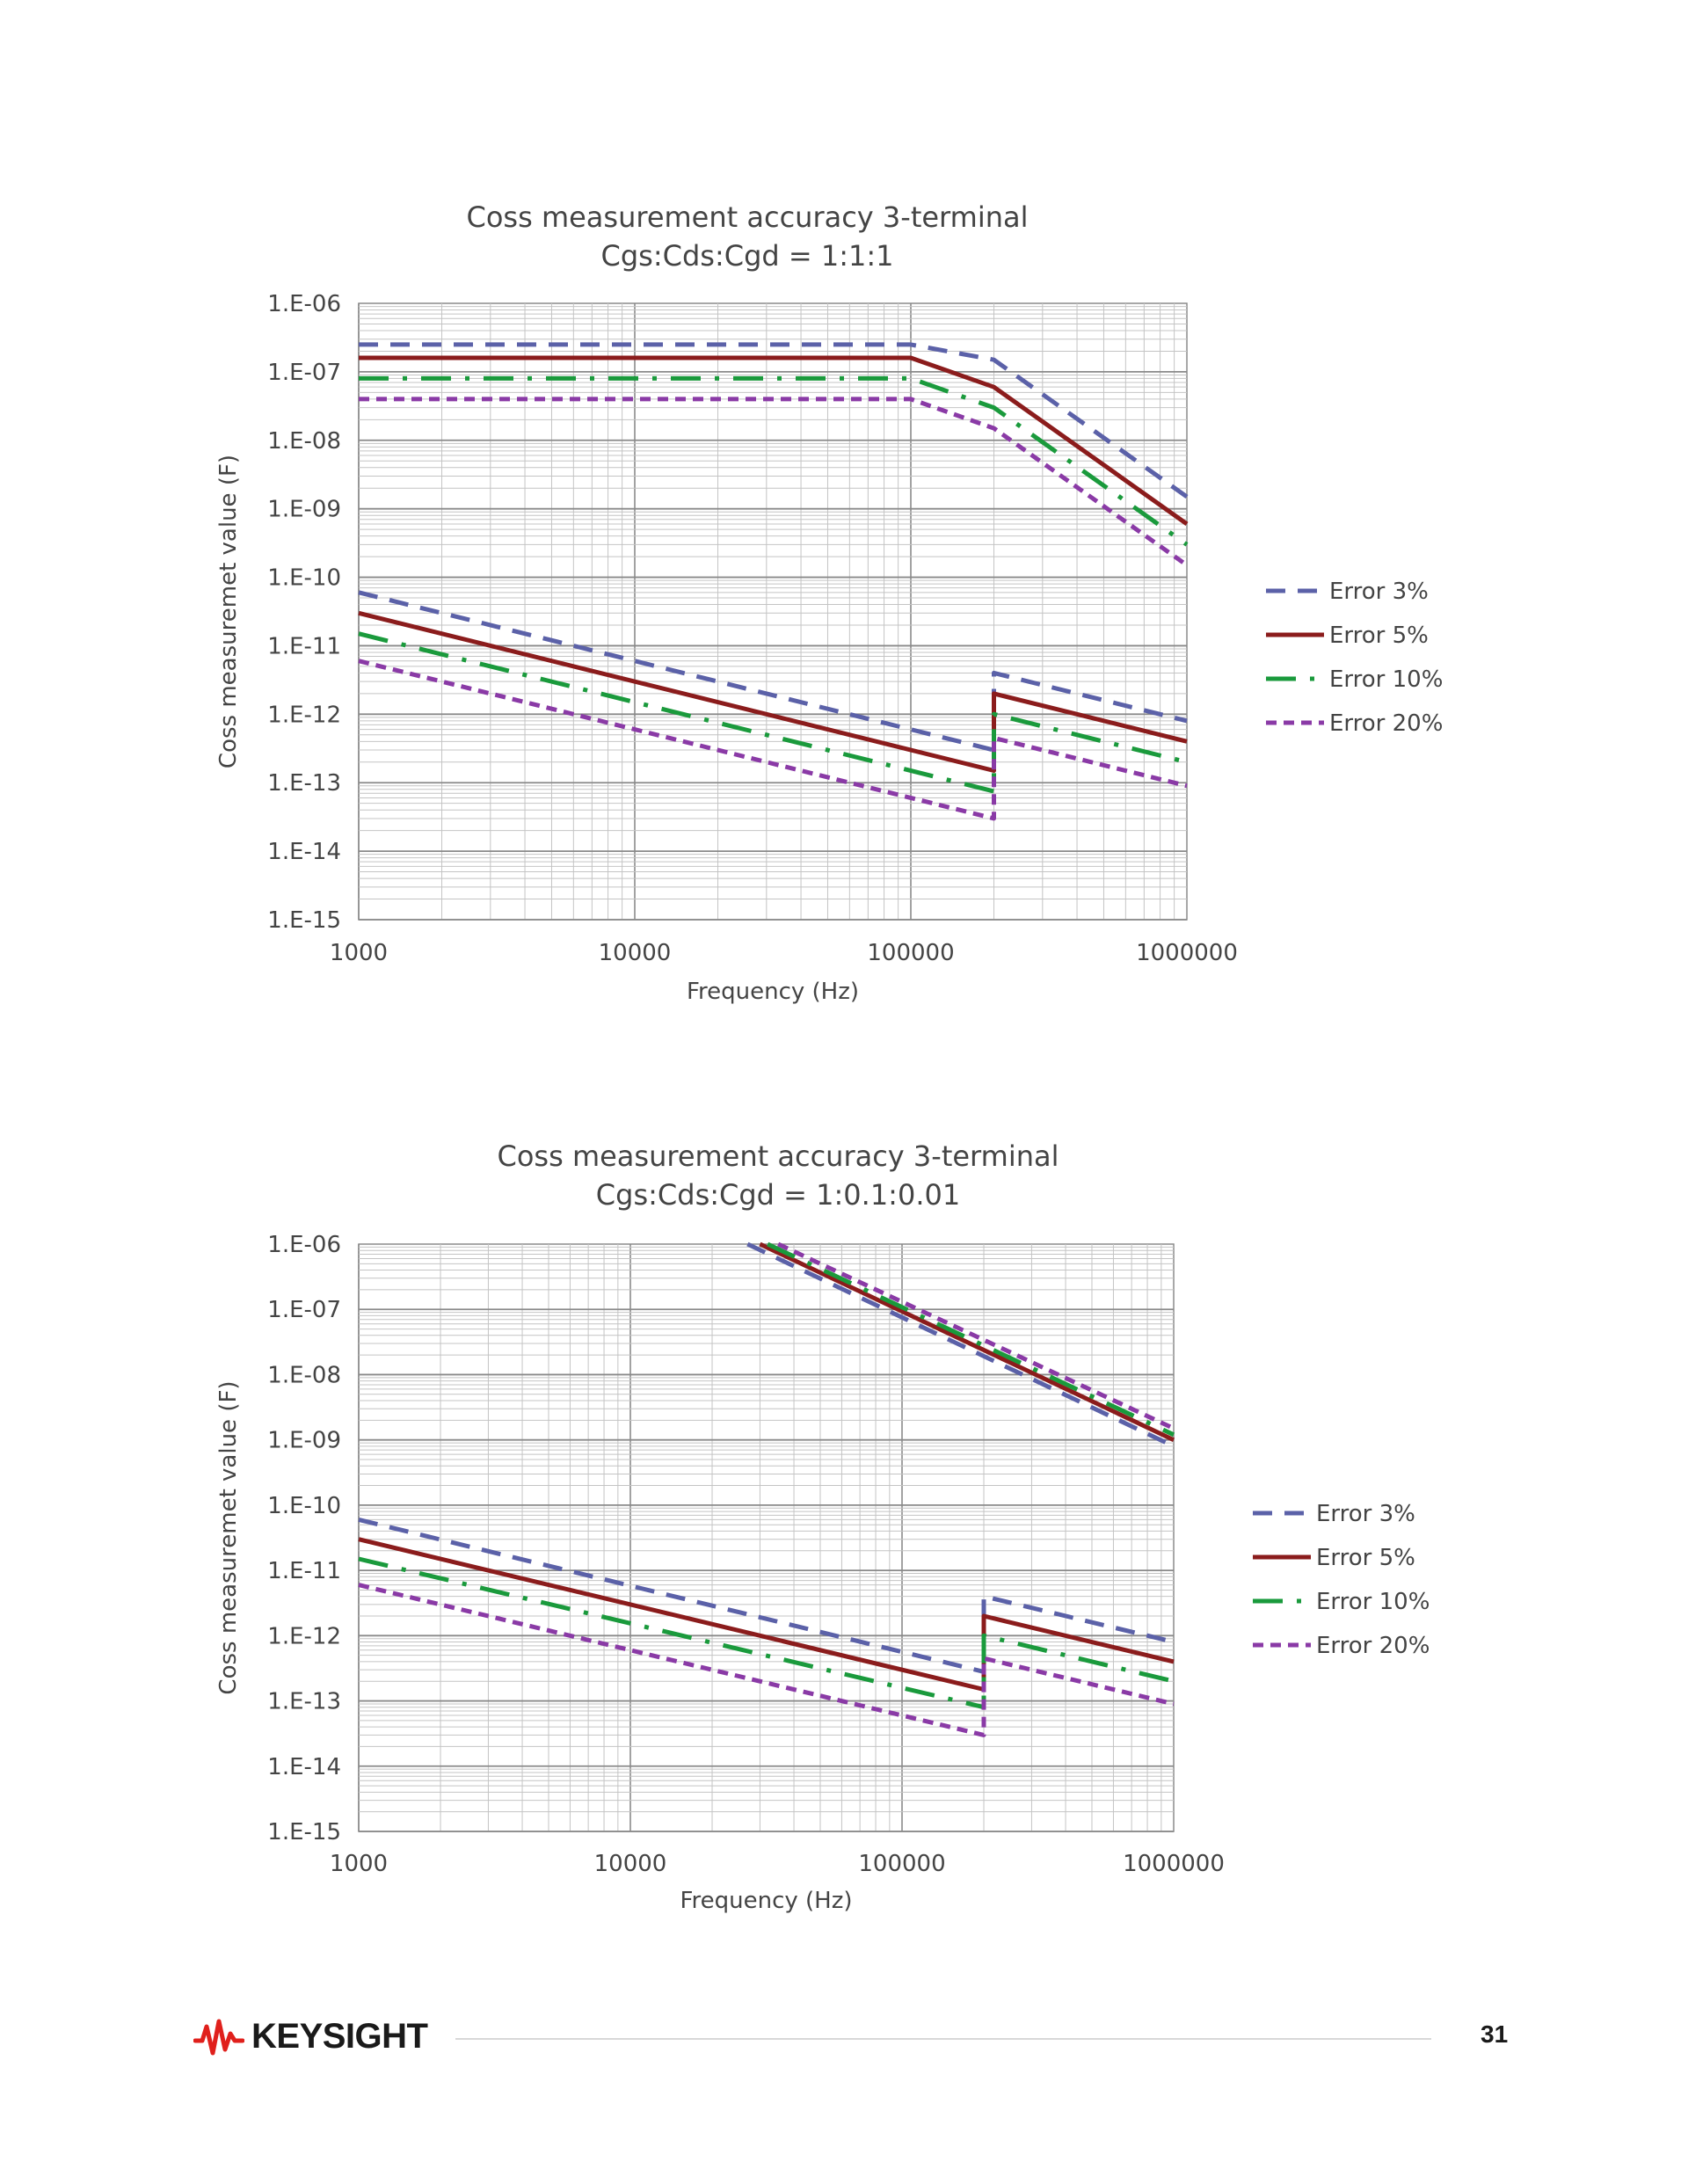 The image size is (1688, 2184). What do you see at coordinates (778, 1195) in the screenshot?
I see `chart-subtitle: Cgs:Cds:Cgd = 1:0.1:0.01` at bounding box center [778, 1195].